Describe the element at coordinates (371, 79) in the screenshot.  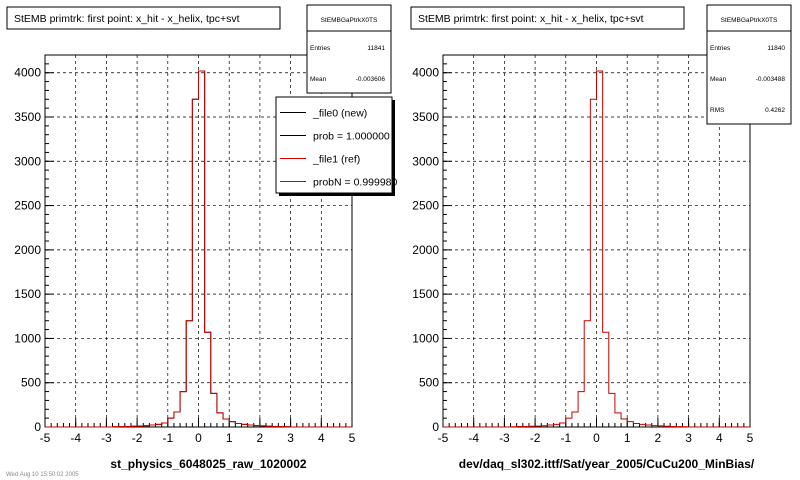
I see `stats-value: -0.003606` at that location.